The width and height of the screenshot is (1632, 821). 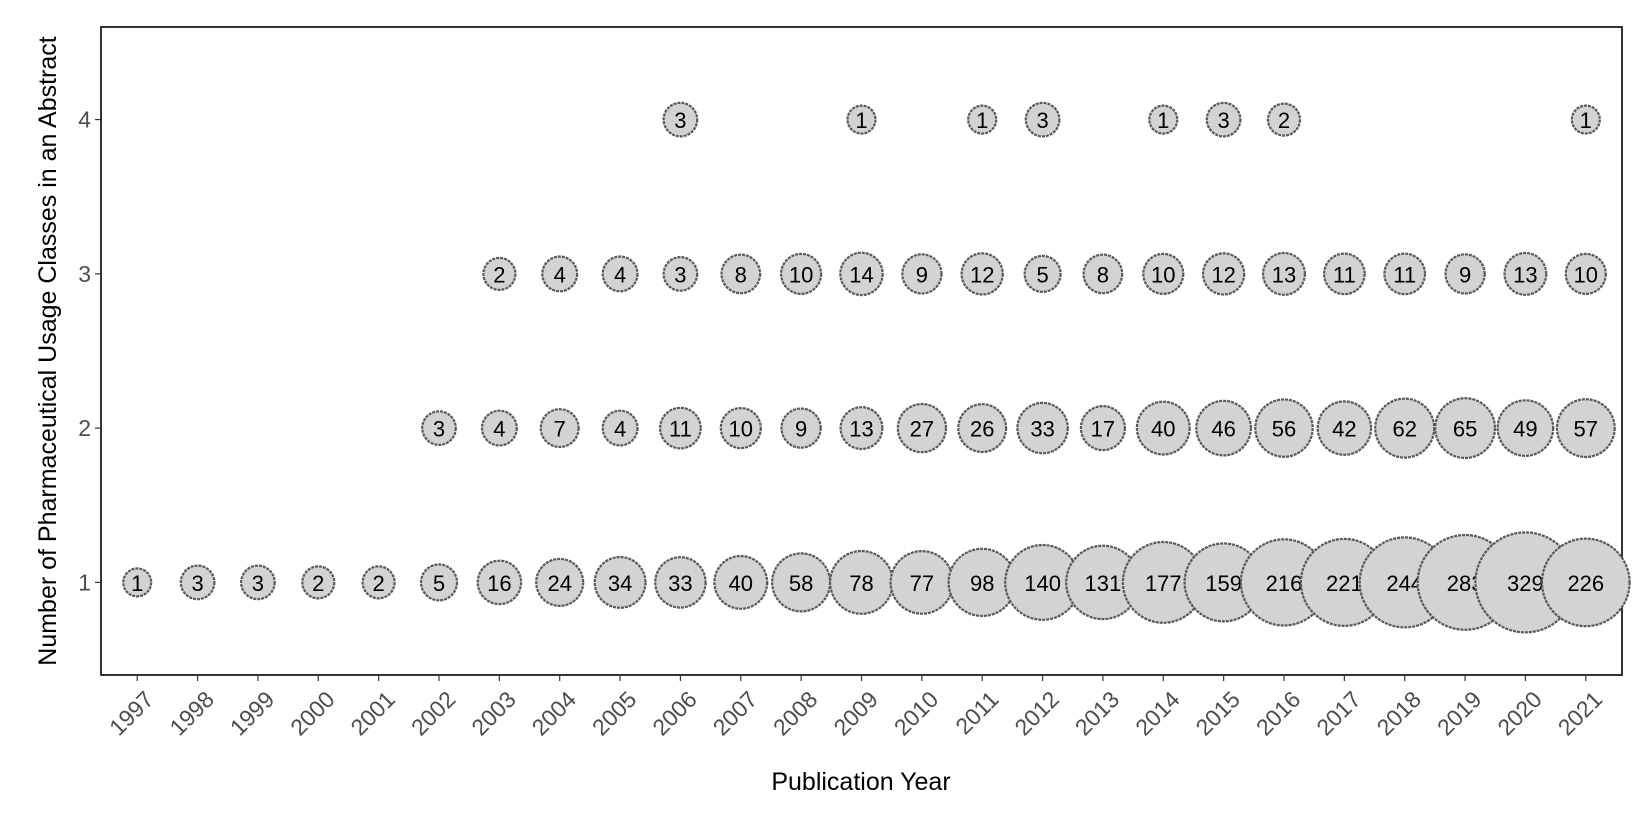 What do you see at coordinates (861, 120) in the screenshot?
I see `bubble-label-2009-4: 1` at bounding box center [861, 120].